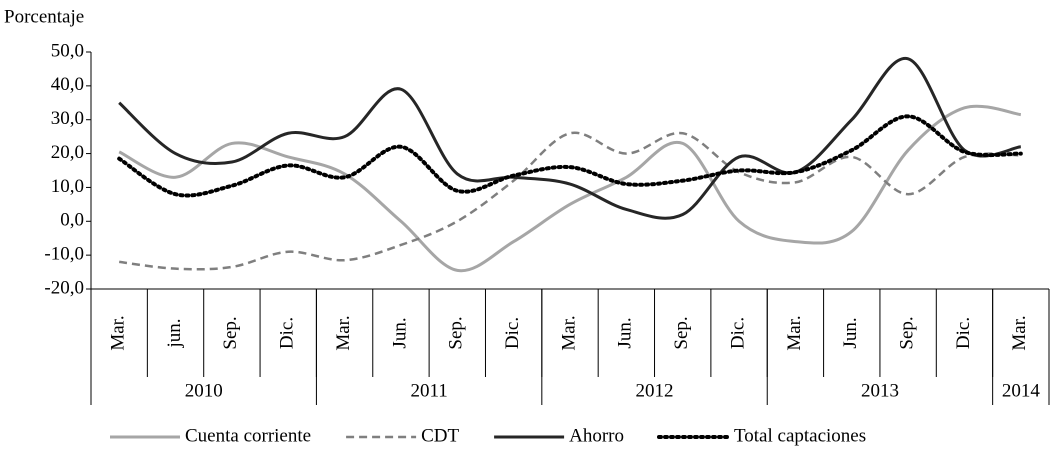  I want to click on x-tick-label: jun., so click(174, 333).